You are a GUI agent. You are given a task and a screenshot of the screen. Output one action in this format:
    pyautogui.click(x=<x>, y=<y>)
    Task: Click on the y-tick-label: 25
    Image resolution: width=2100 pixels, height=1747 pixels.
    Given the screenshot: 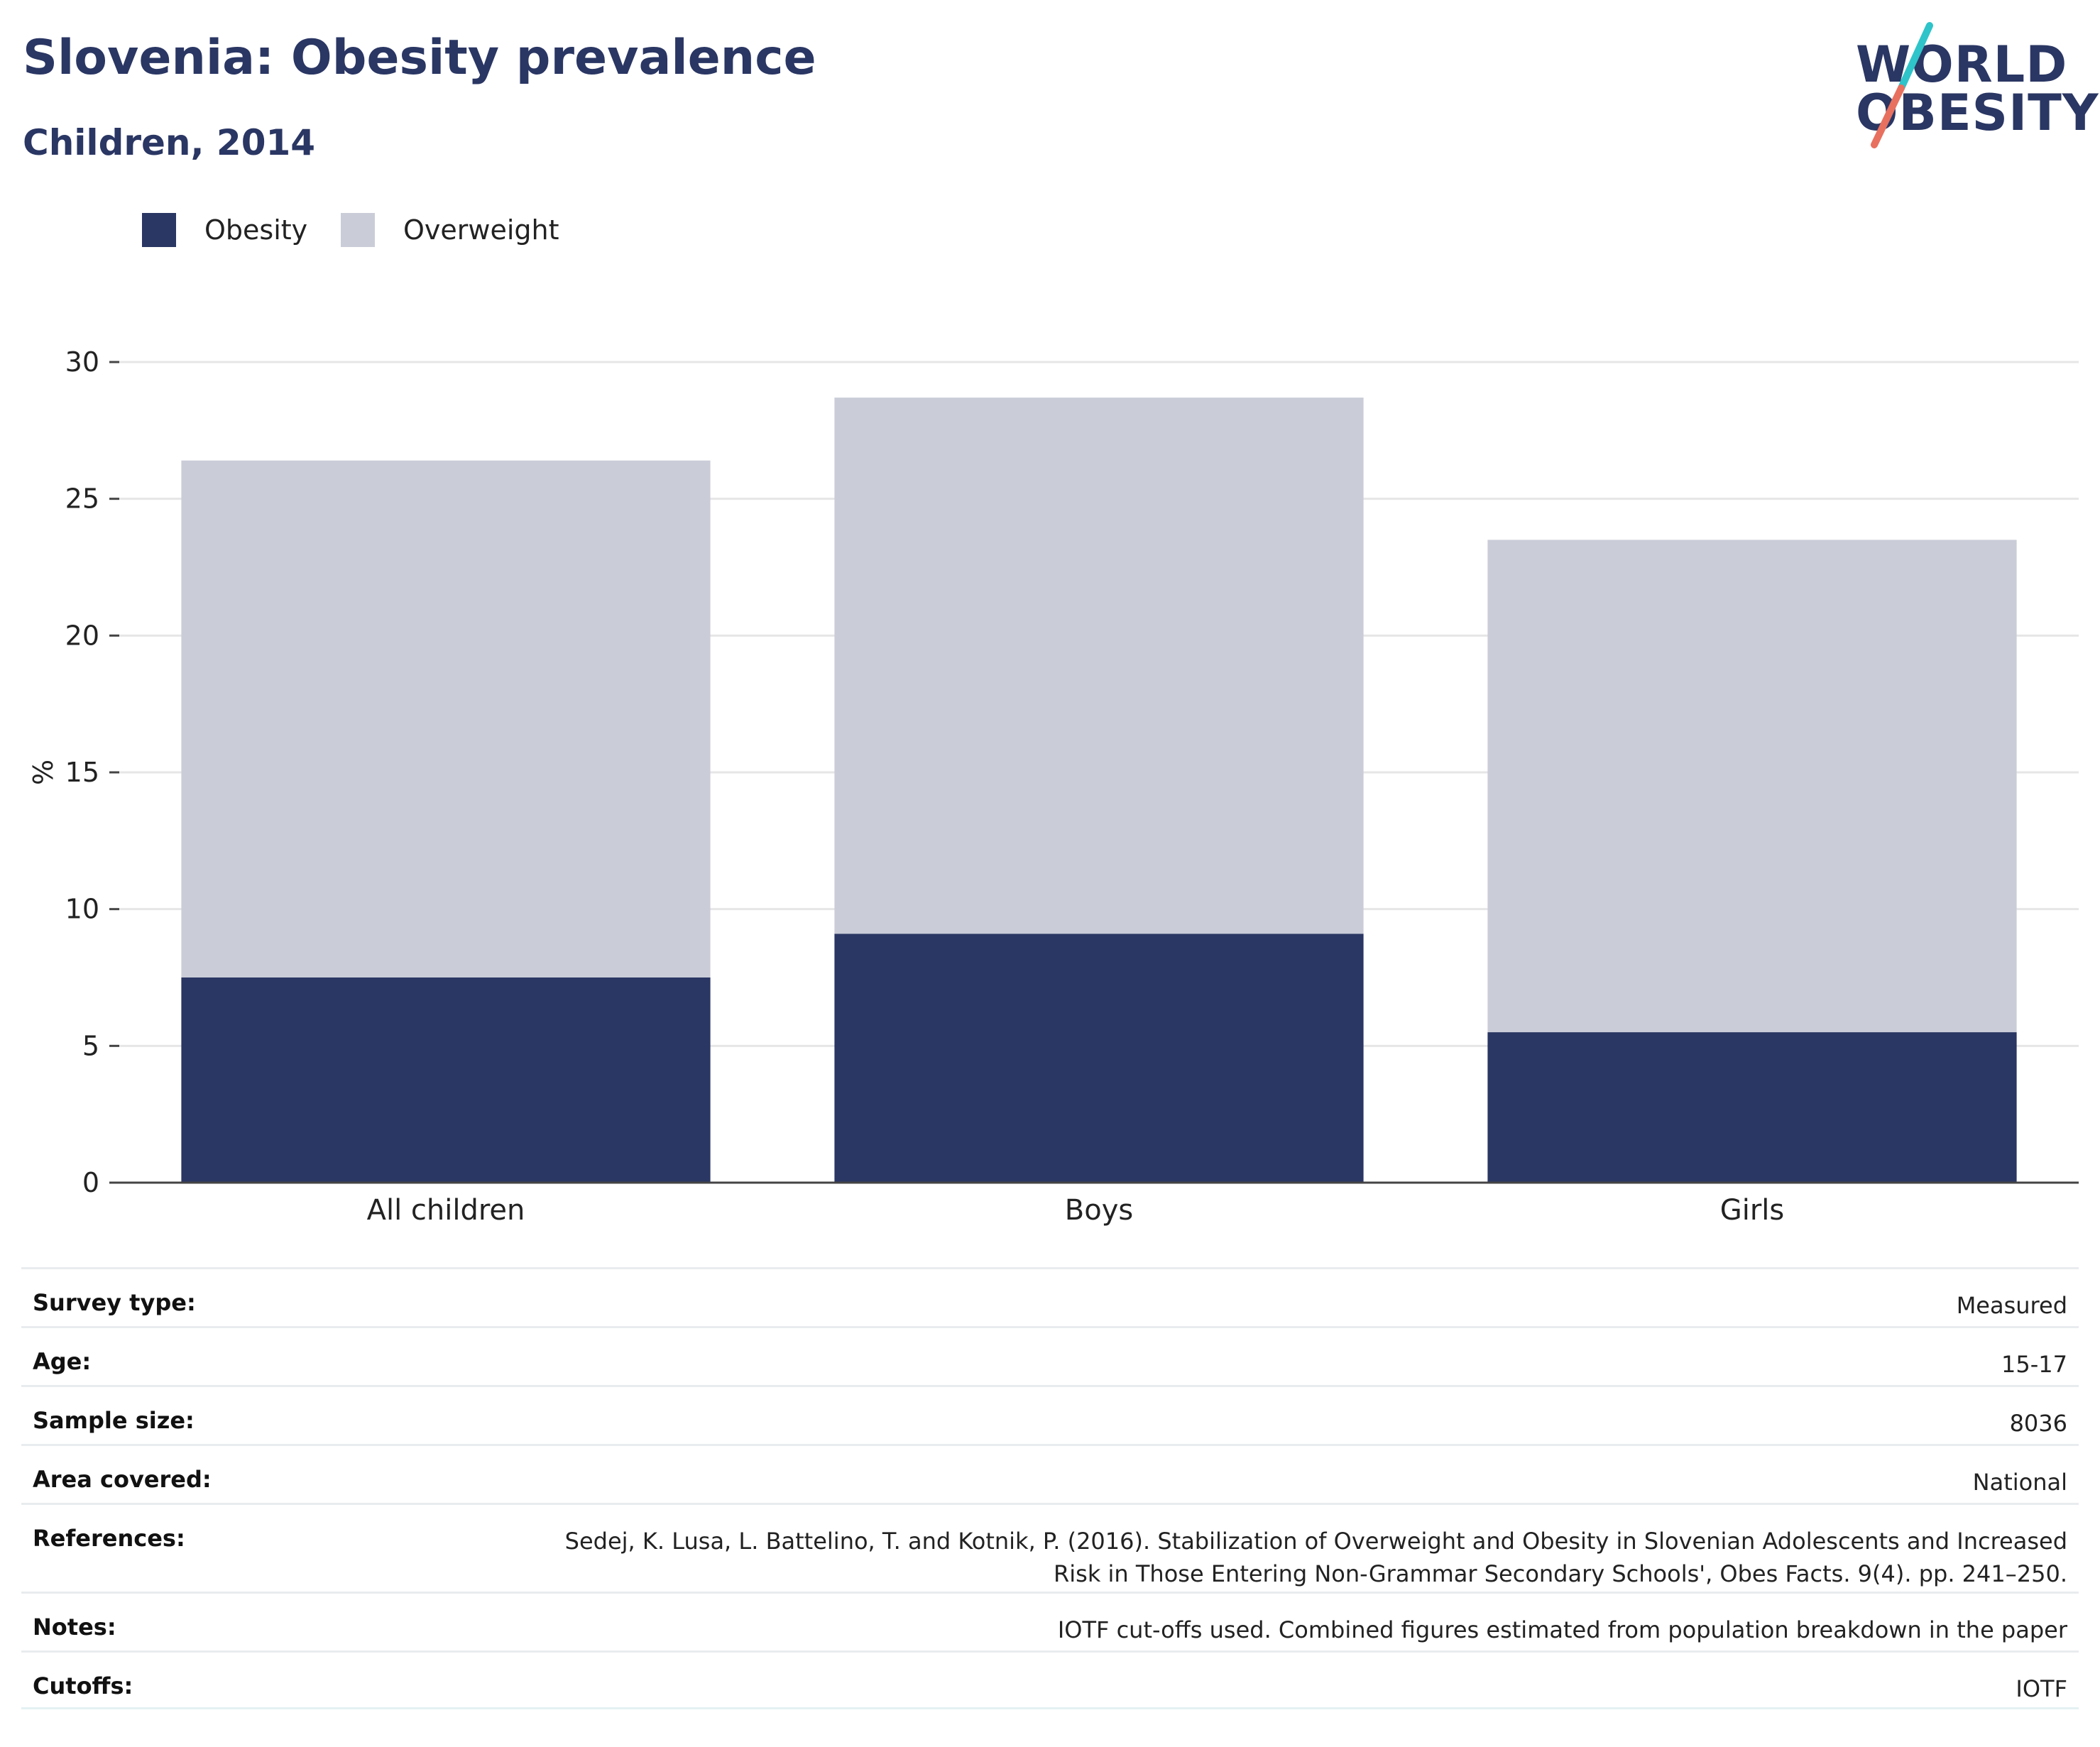 What is the action you would take?
    pyautogui.click(x=82, y=499)
    